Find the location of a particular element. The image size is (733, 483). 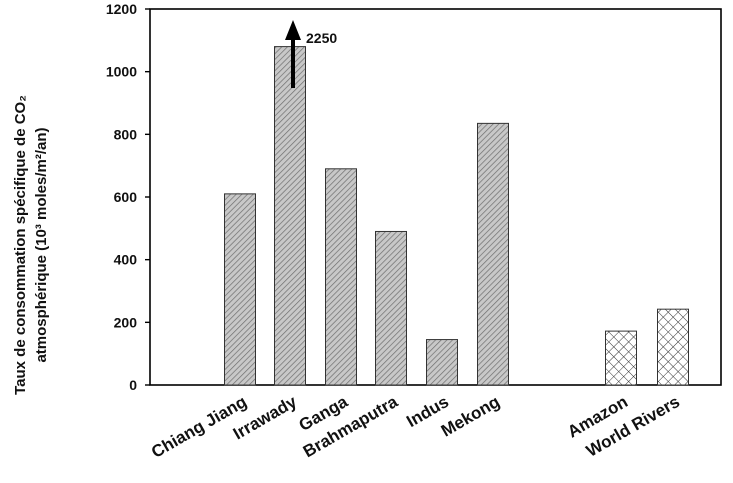

bar-chiang-jiang is located at coordinates (240, 289).